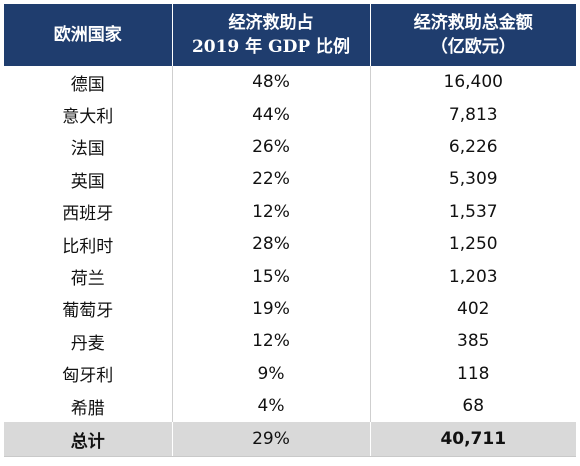 The image size is (580, 466). I want to click on table-row: 匈牙利 9% 118, so click(290, 373).